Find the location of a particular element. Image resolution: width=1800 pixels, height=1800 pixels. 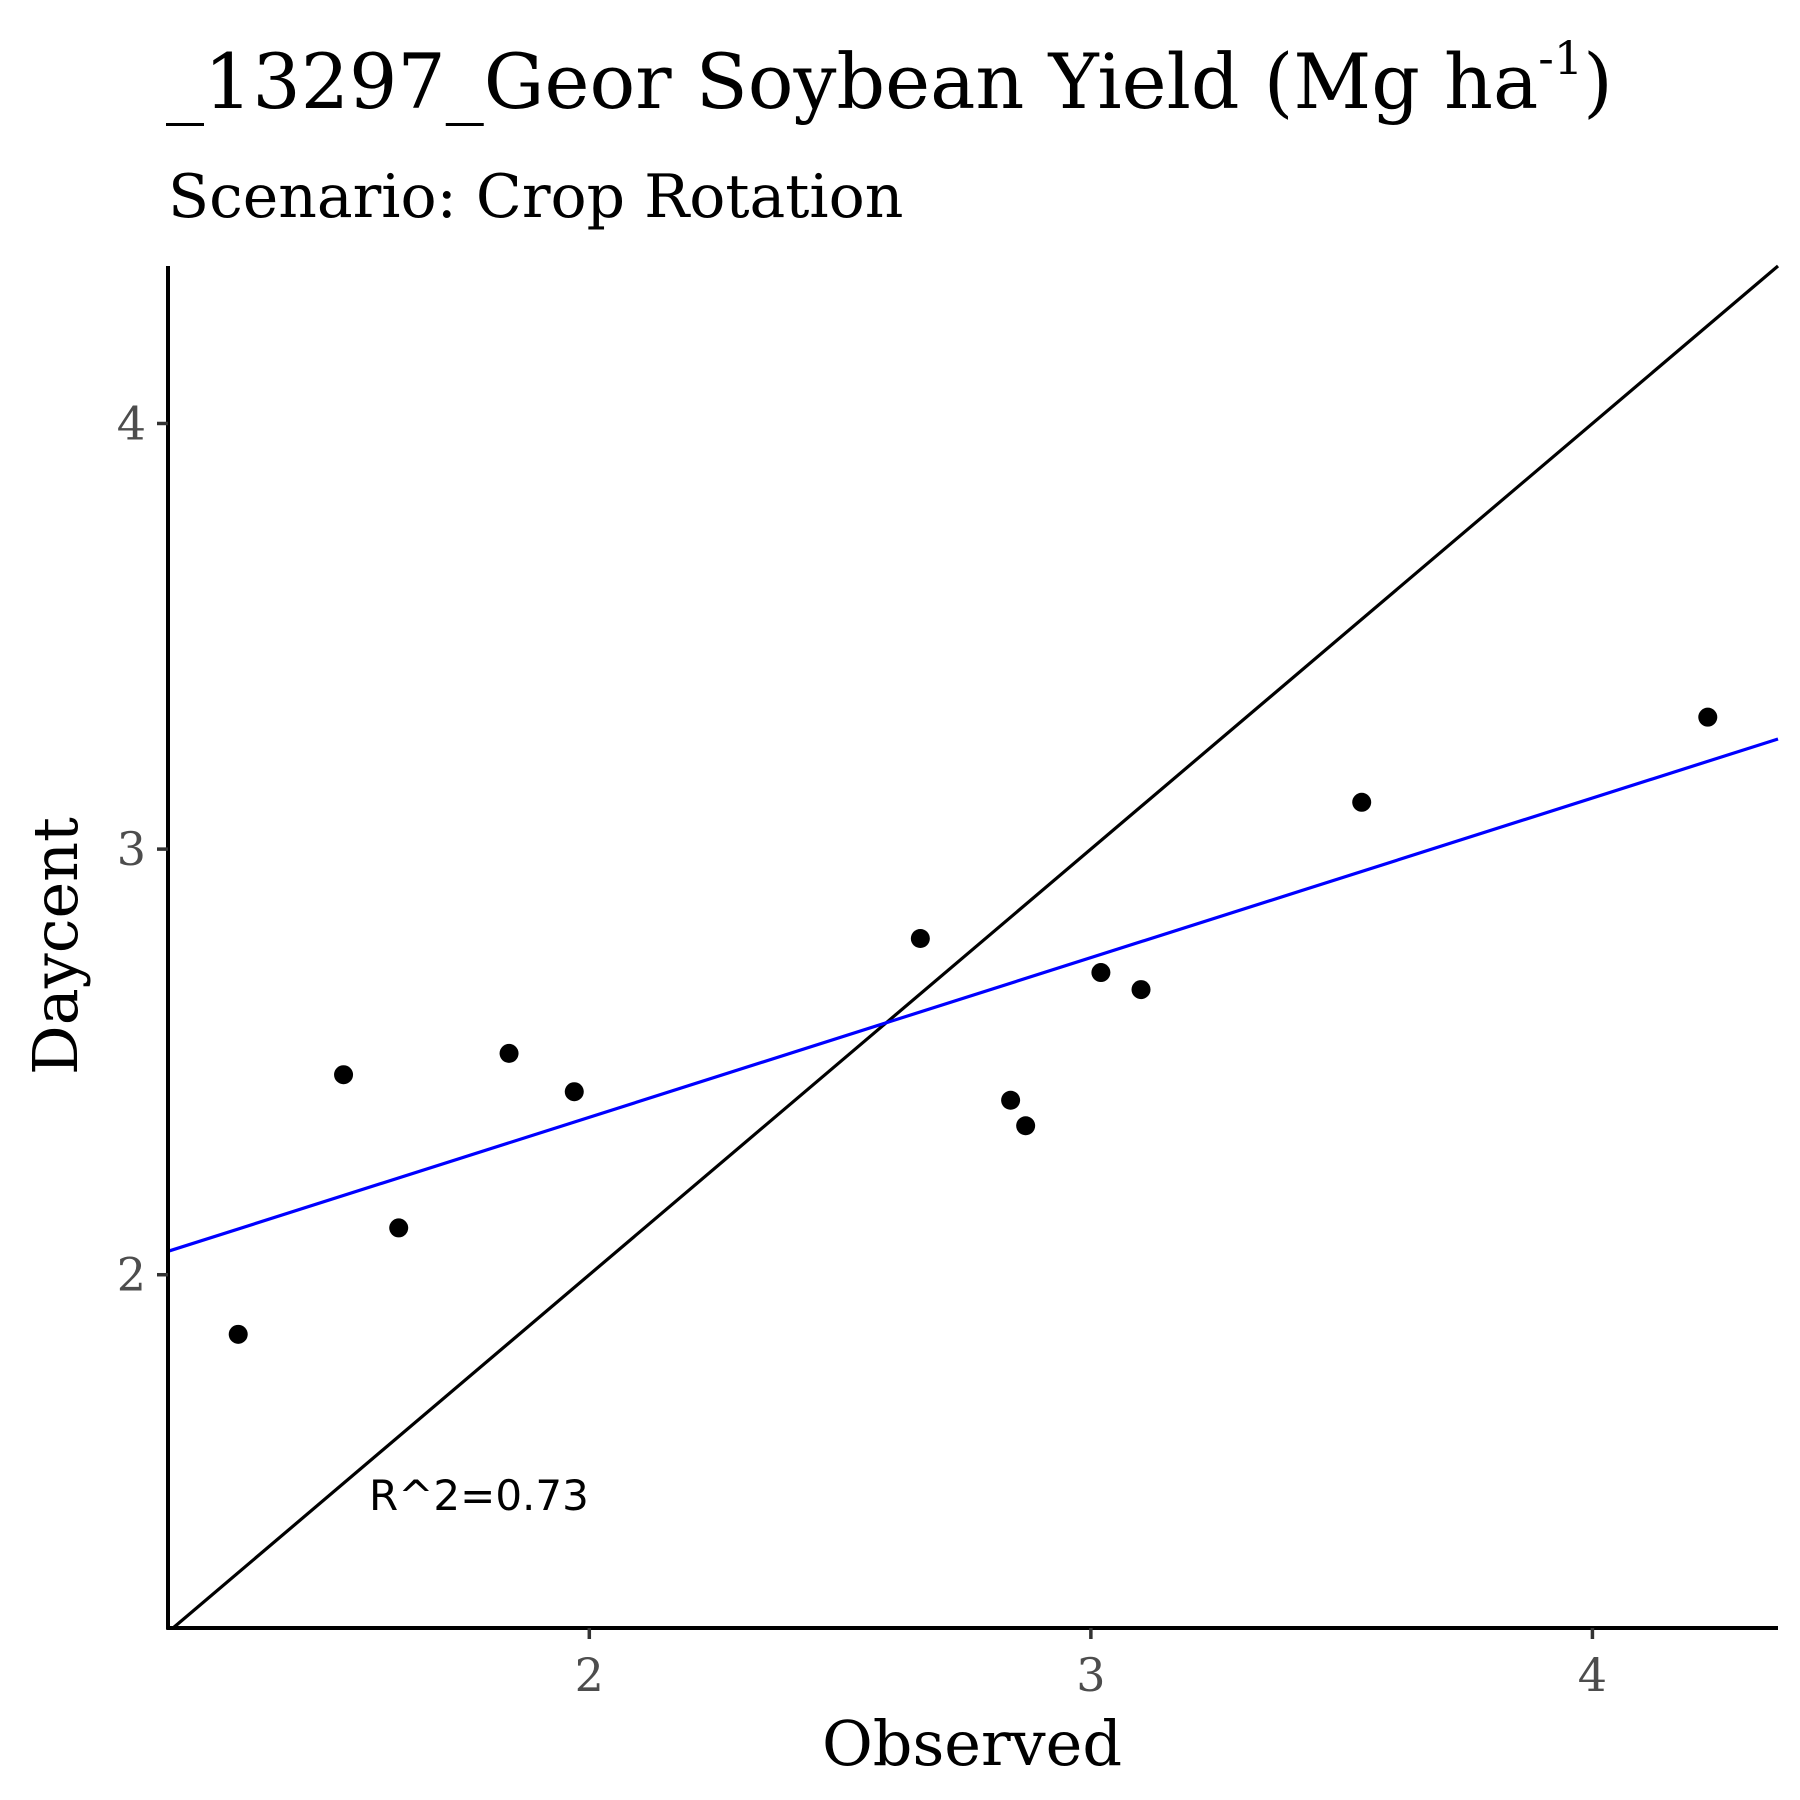

y-axis-ticks: 2 3 4 is located at coordinates (142, 849).